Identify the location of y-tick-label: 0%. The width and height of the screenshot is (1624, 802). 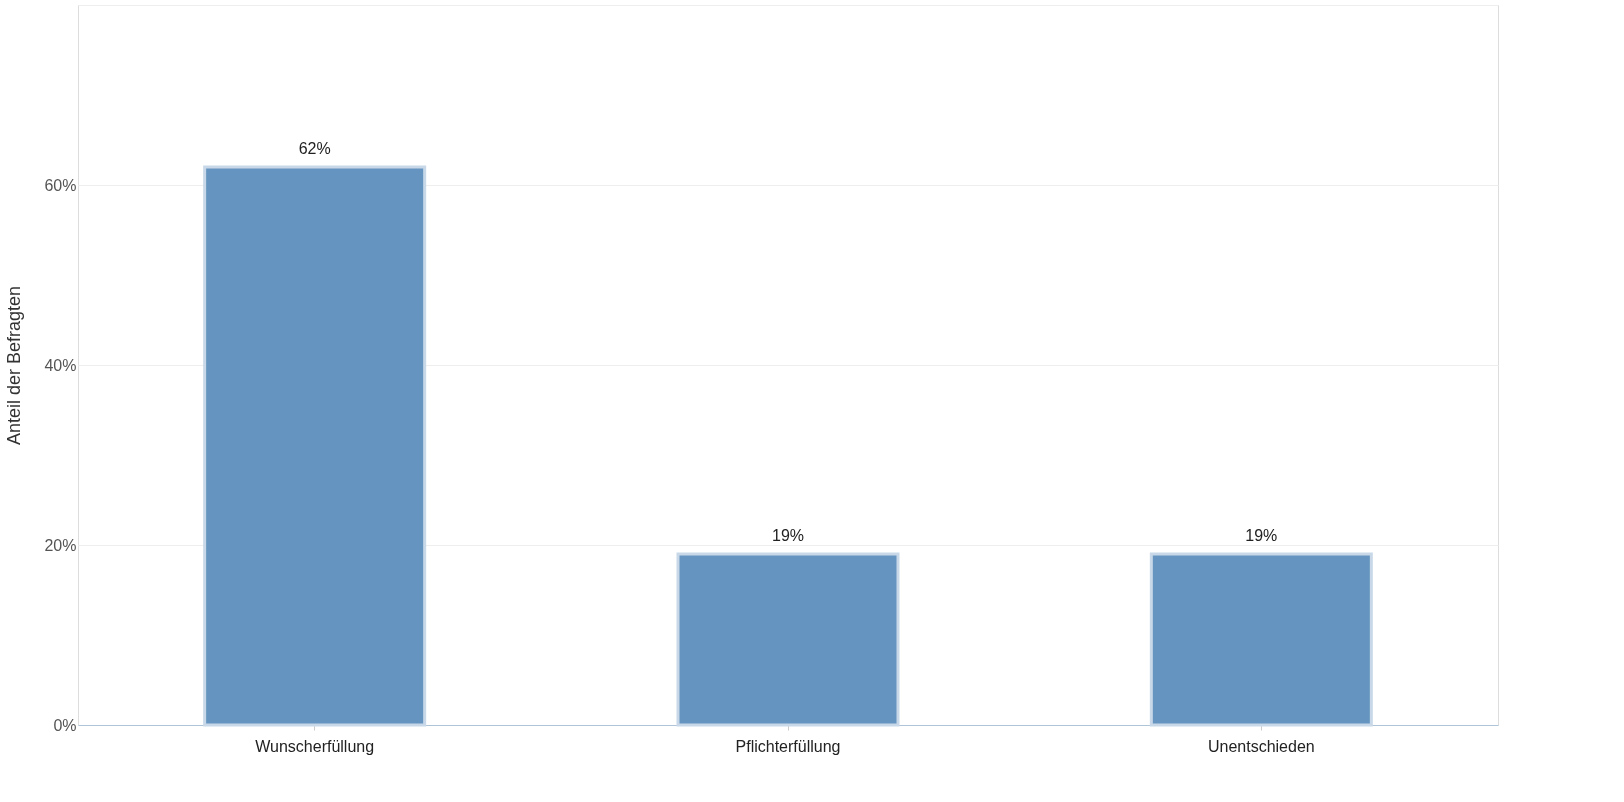
(65, 725).